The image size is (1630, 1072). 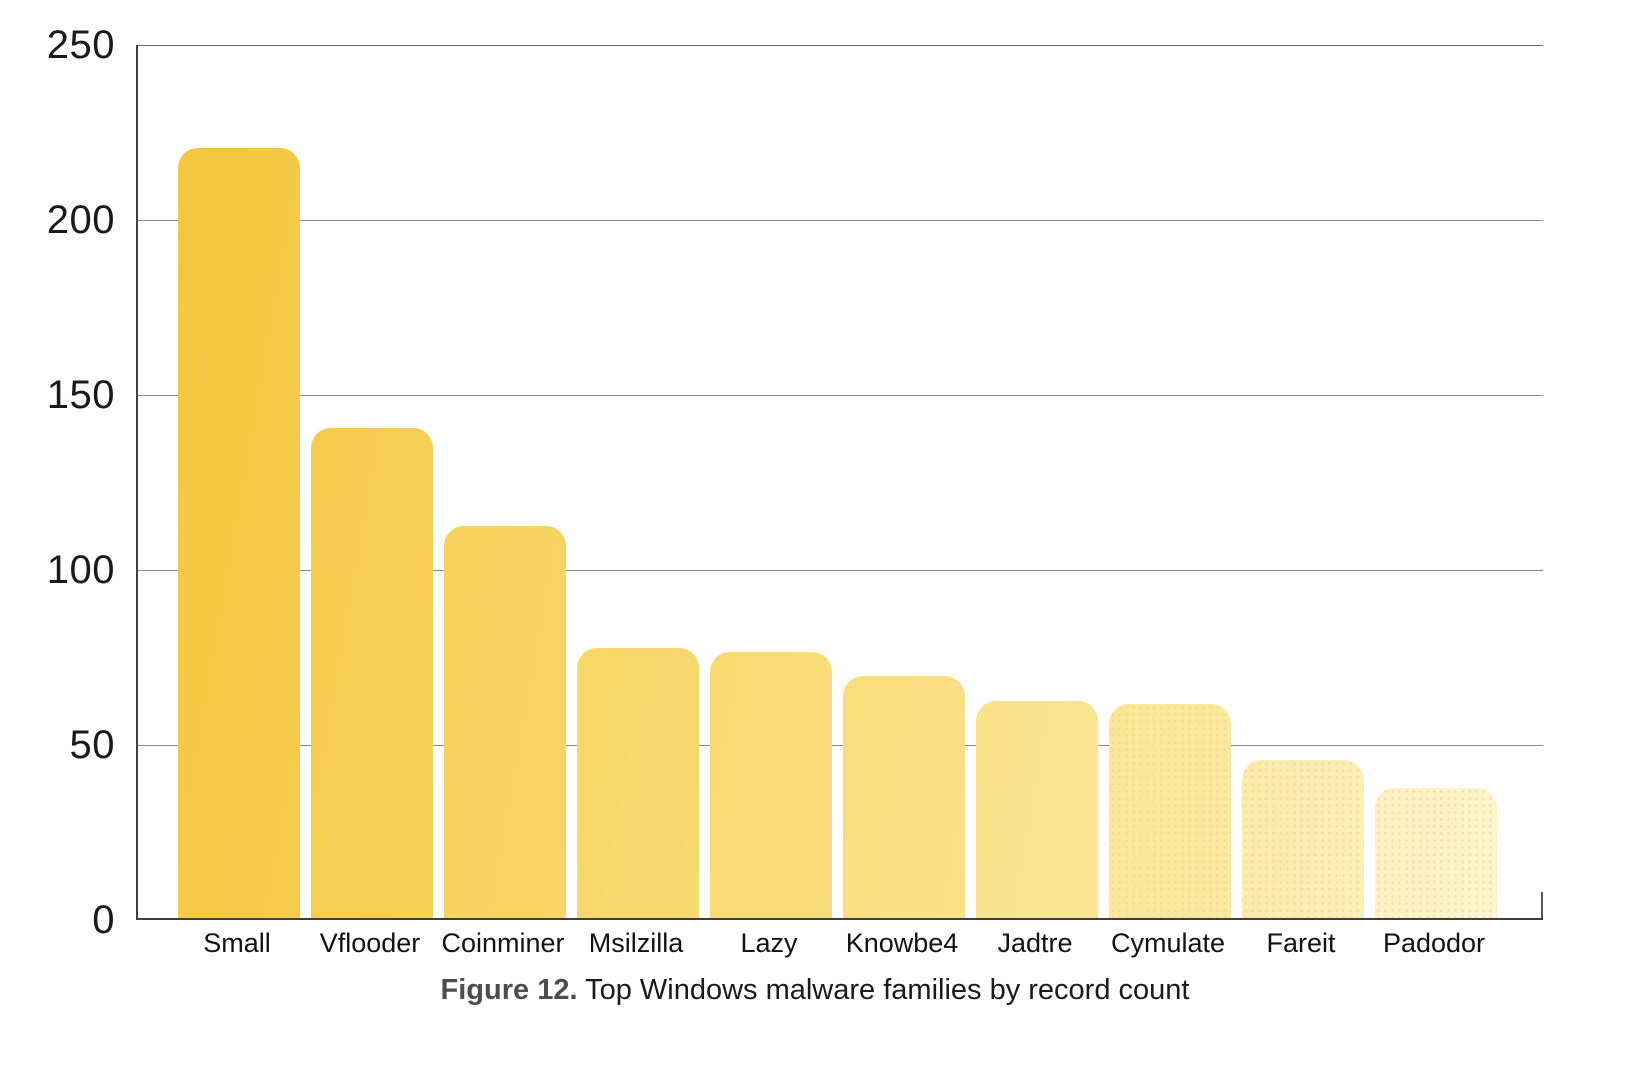 I want to click on y-tick-label-0: 0, so click(x=103, y=920).